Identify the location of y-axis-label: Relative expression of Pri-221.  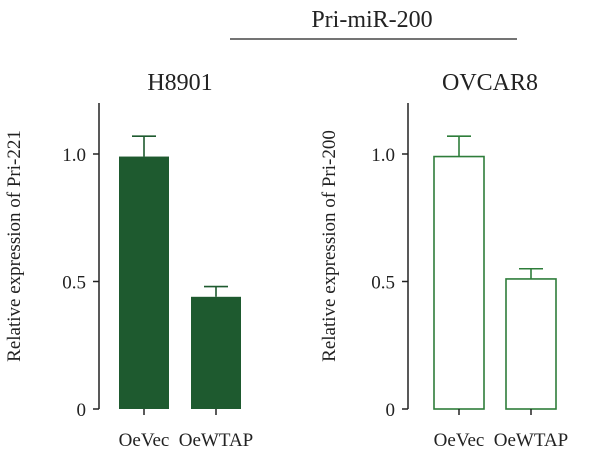
(14, 246).